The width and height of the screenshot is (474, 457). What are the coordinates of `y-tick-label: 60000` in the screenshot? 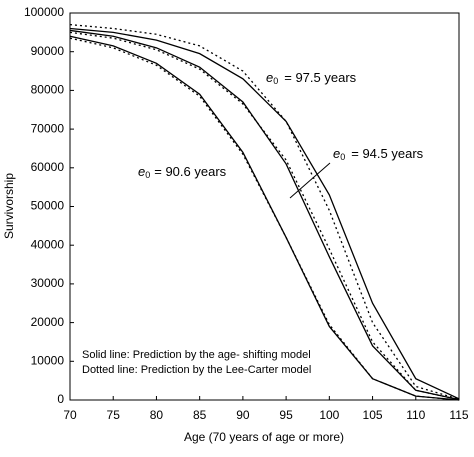 It's located at (48, 167).